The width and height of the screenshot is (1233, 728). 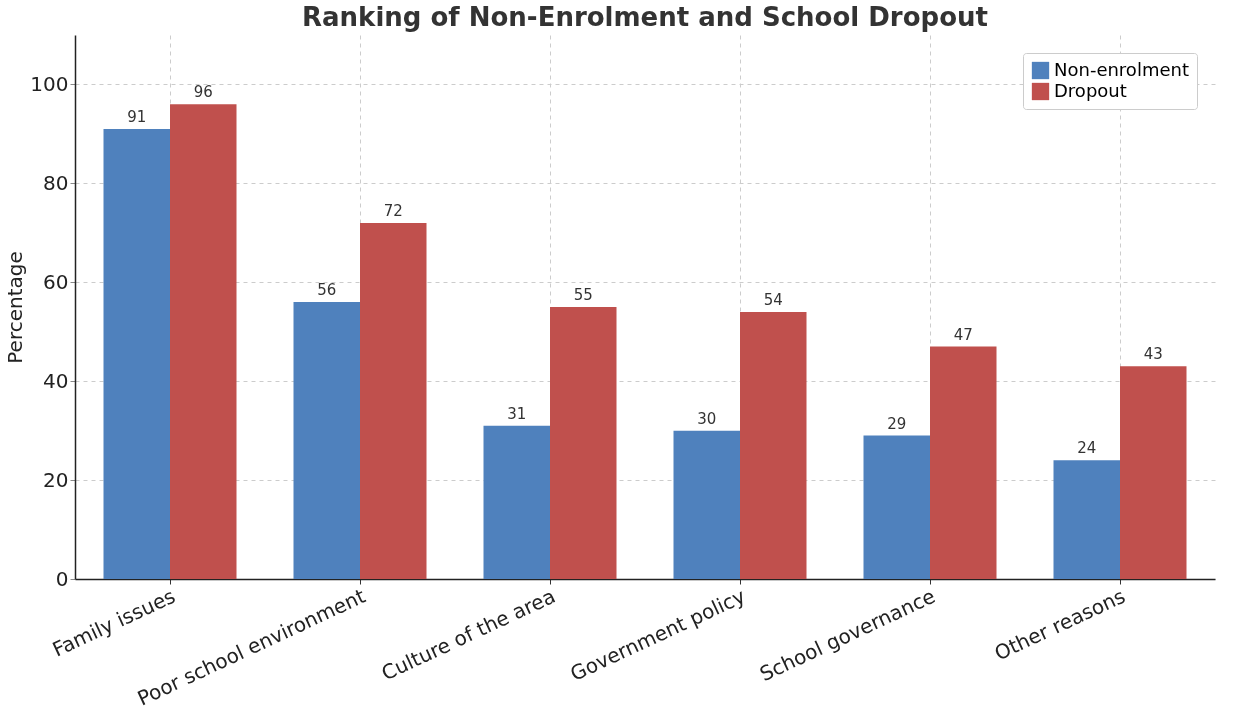 What do you see at coordinates (15, 307) in the screenshot?
I see `y-axis-title: Percentage` at bounding box center [15, 307].